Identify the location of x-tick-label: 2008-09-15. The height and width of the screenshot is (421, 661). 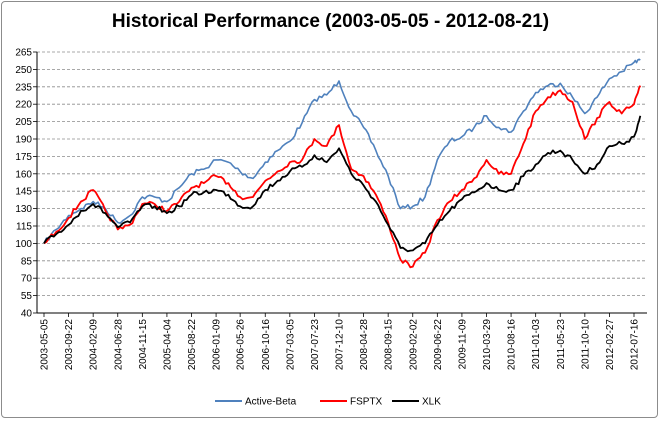
(389, 345).